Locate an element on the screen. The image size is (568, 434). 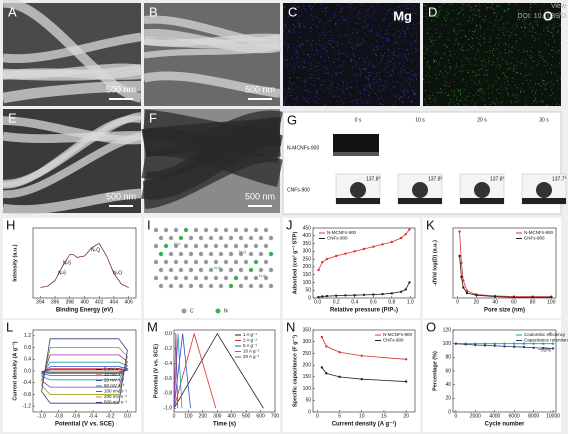
panel-bg is located at coordinates (351, 268).